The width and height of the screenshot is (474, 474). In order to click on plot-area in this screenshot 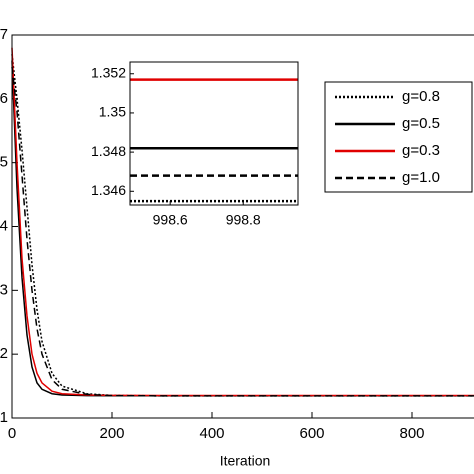, I will do `click(214, 133)`.